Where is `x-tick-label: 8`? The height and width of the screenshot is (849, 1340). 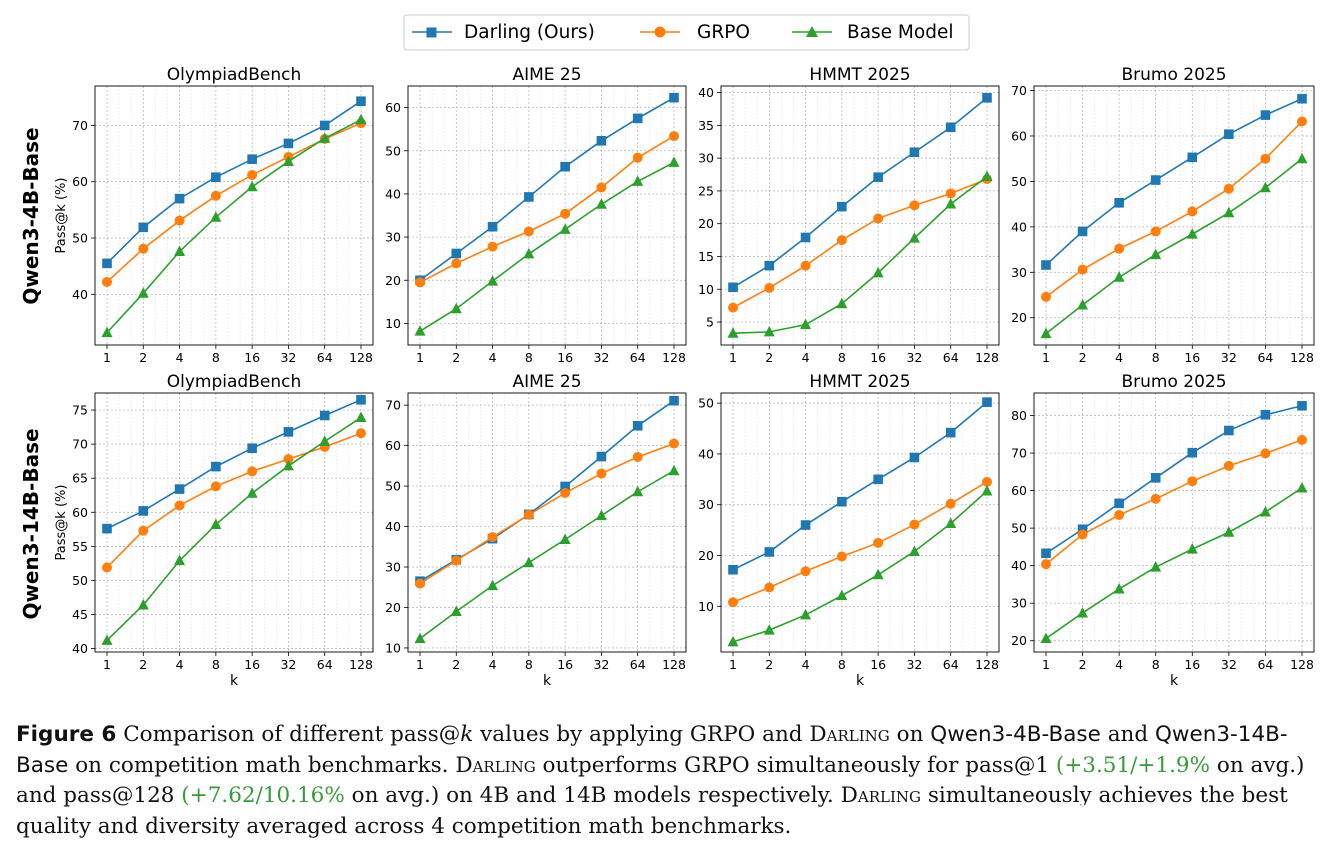
x-tick-label: 8 is located at coordinates (529, 664).